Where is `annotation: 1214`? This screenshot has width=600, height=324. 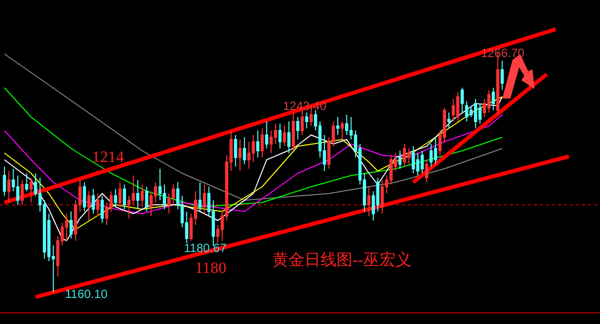
annotation: 1214 is located at coordinates (108, 157).